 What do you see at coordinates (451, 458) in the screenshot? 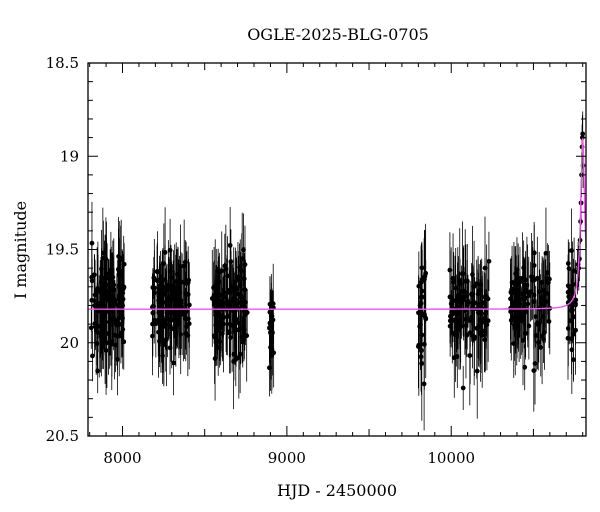
I see `x-tick-label: 10000` at bounding box center [451, 458].